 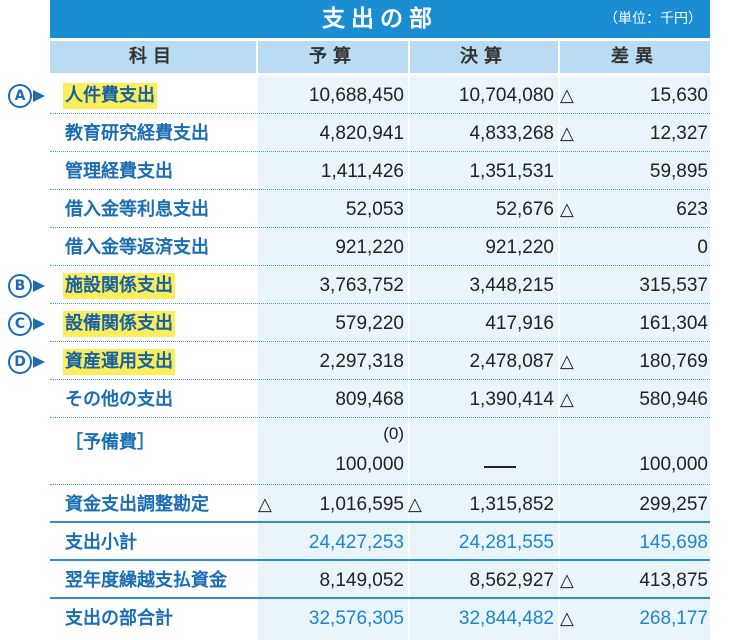 What do you see at coordinates (369, 399) in the screenshot?
I see `yosan-value: 809,468` at bounding box center [369, 399].